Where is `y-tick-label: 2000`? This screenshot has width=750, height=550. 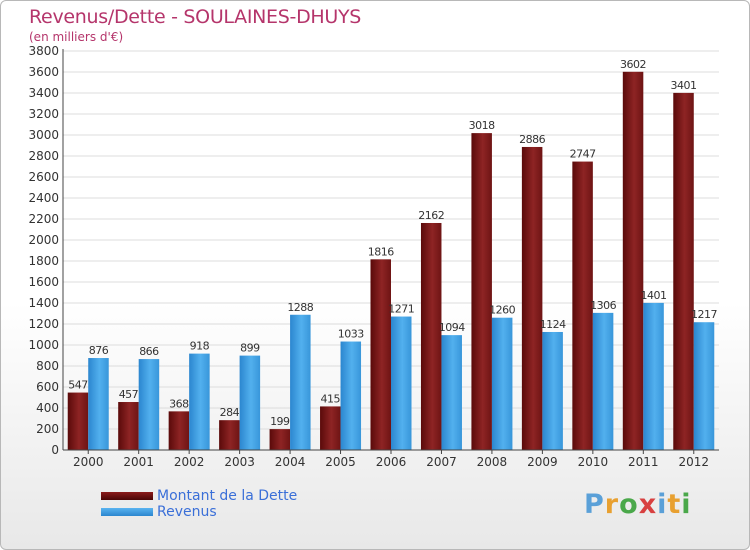
y-tick-label: 2000 is located at coordinates (43, 240).